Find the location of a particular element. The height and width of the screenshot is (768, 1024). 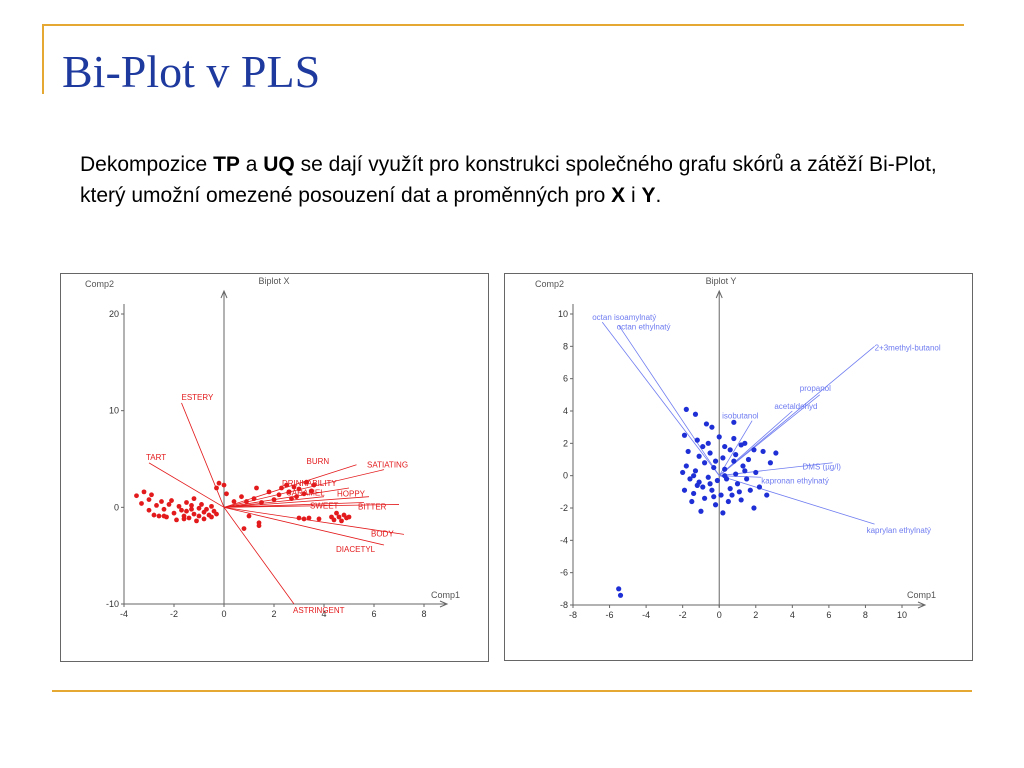

loading-label: acetaldehyd is located at coordinates (795, 406).